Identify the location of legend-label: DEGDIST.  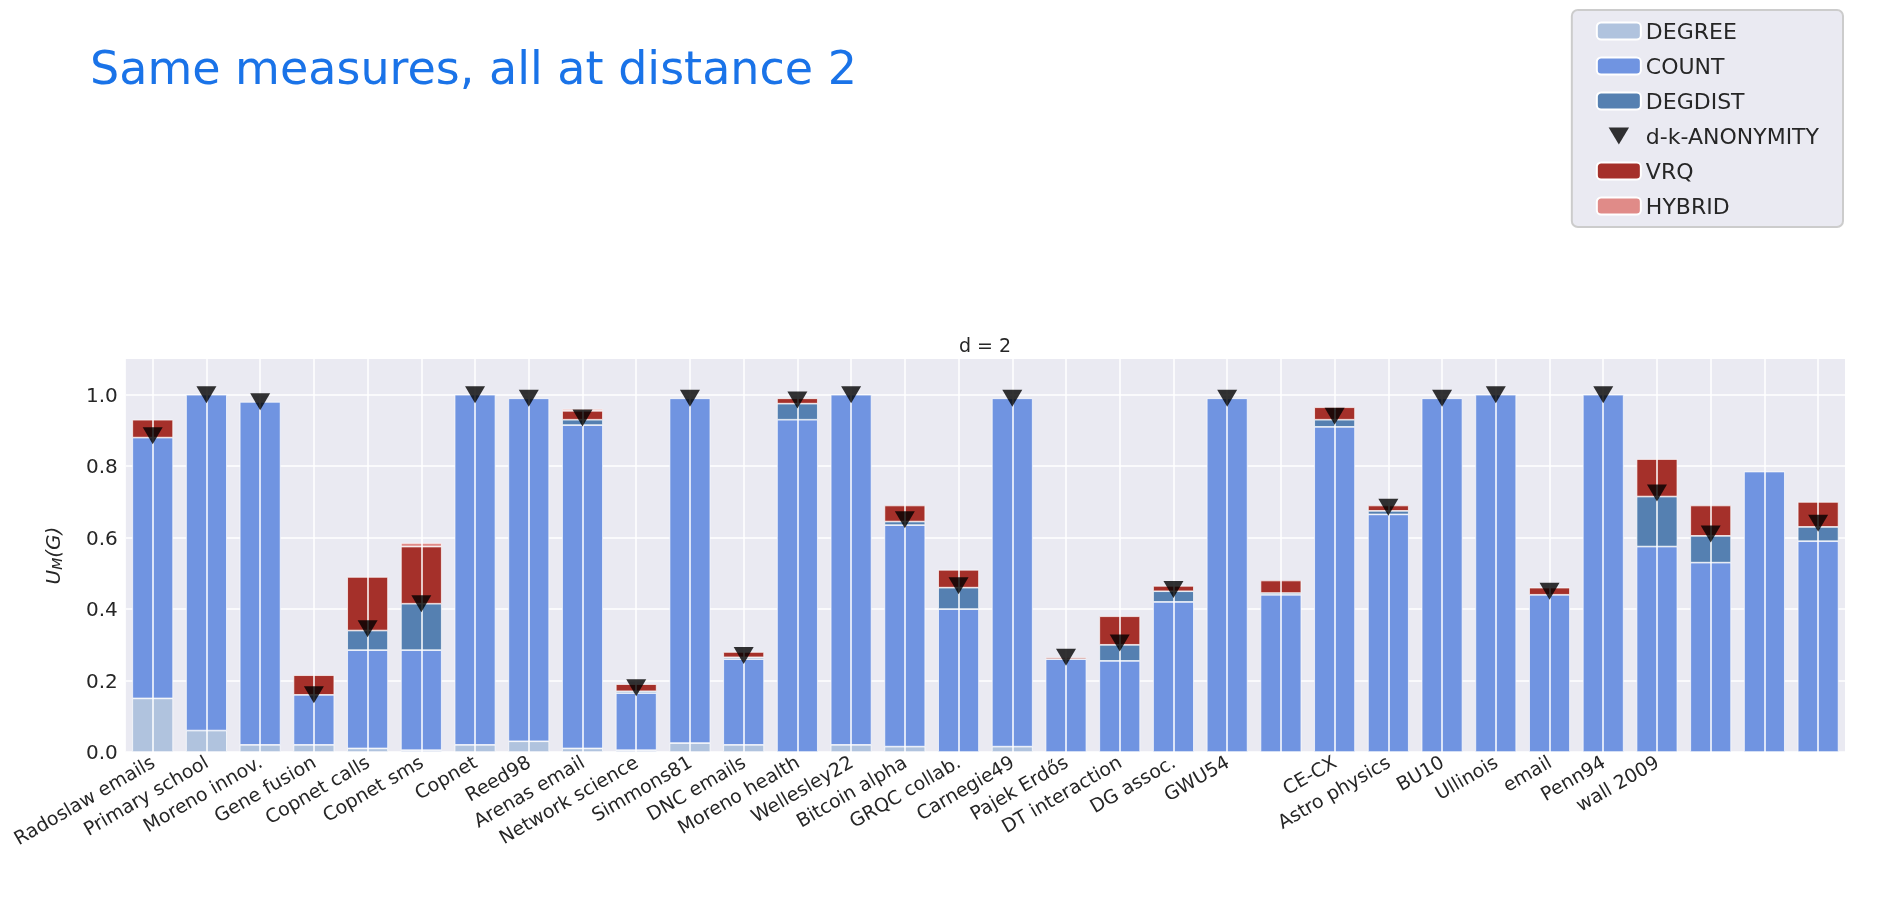
(1695, 101).